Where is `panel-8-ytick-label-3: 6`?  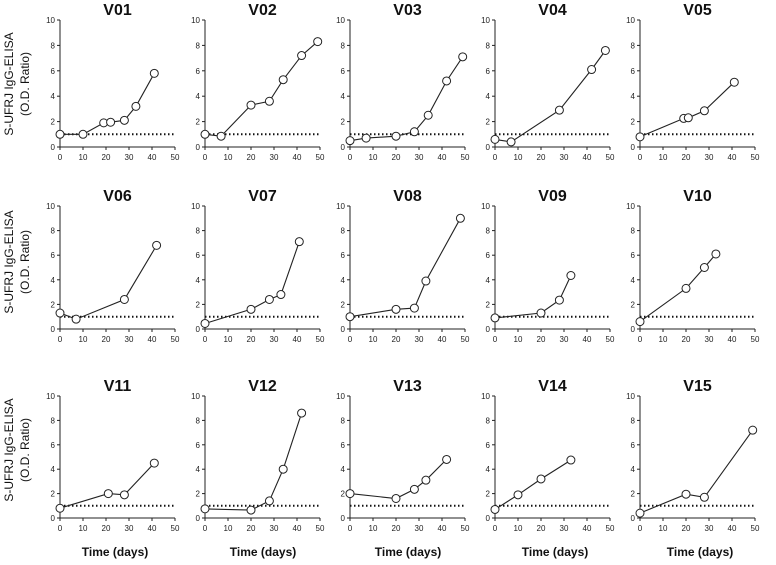 panel-8-ytick-label-3: 6 is located at coordinates (343, 255).